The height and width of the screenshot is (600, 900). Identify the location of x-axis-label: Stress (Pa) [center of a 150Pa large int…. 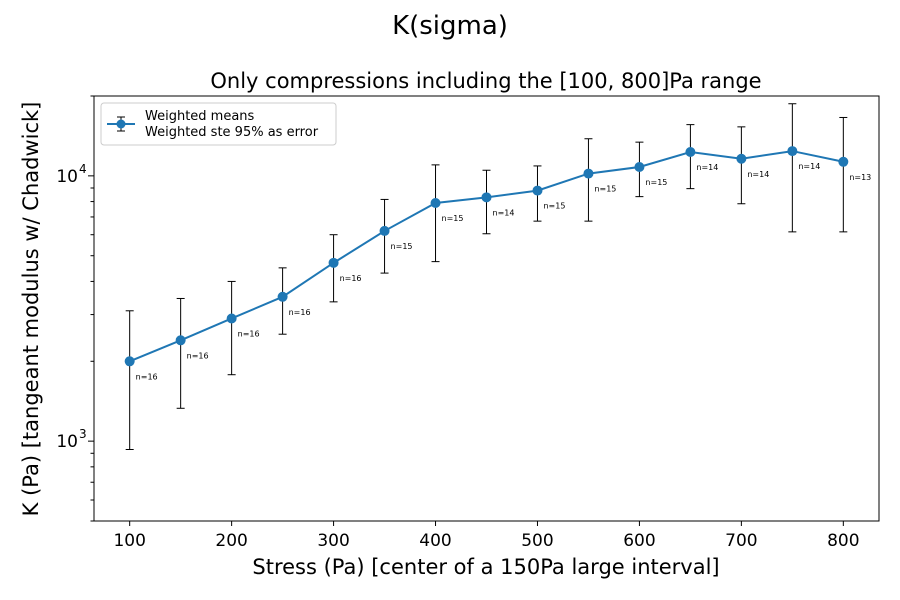
(485, 567).